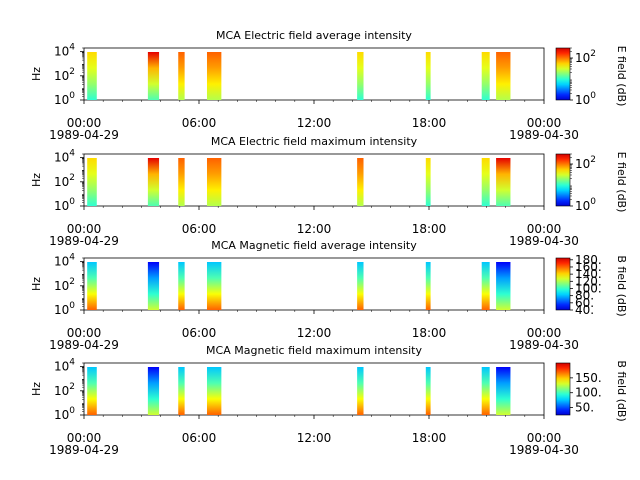  Describe the element at coordinates (621, 182) in the screenshot. I see `colorbar-label: E field (dB)` at that location.